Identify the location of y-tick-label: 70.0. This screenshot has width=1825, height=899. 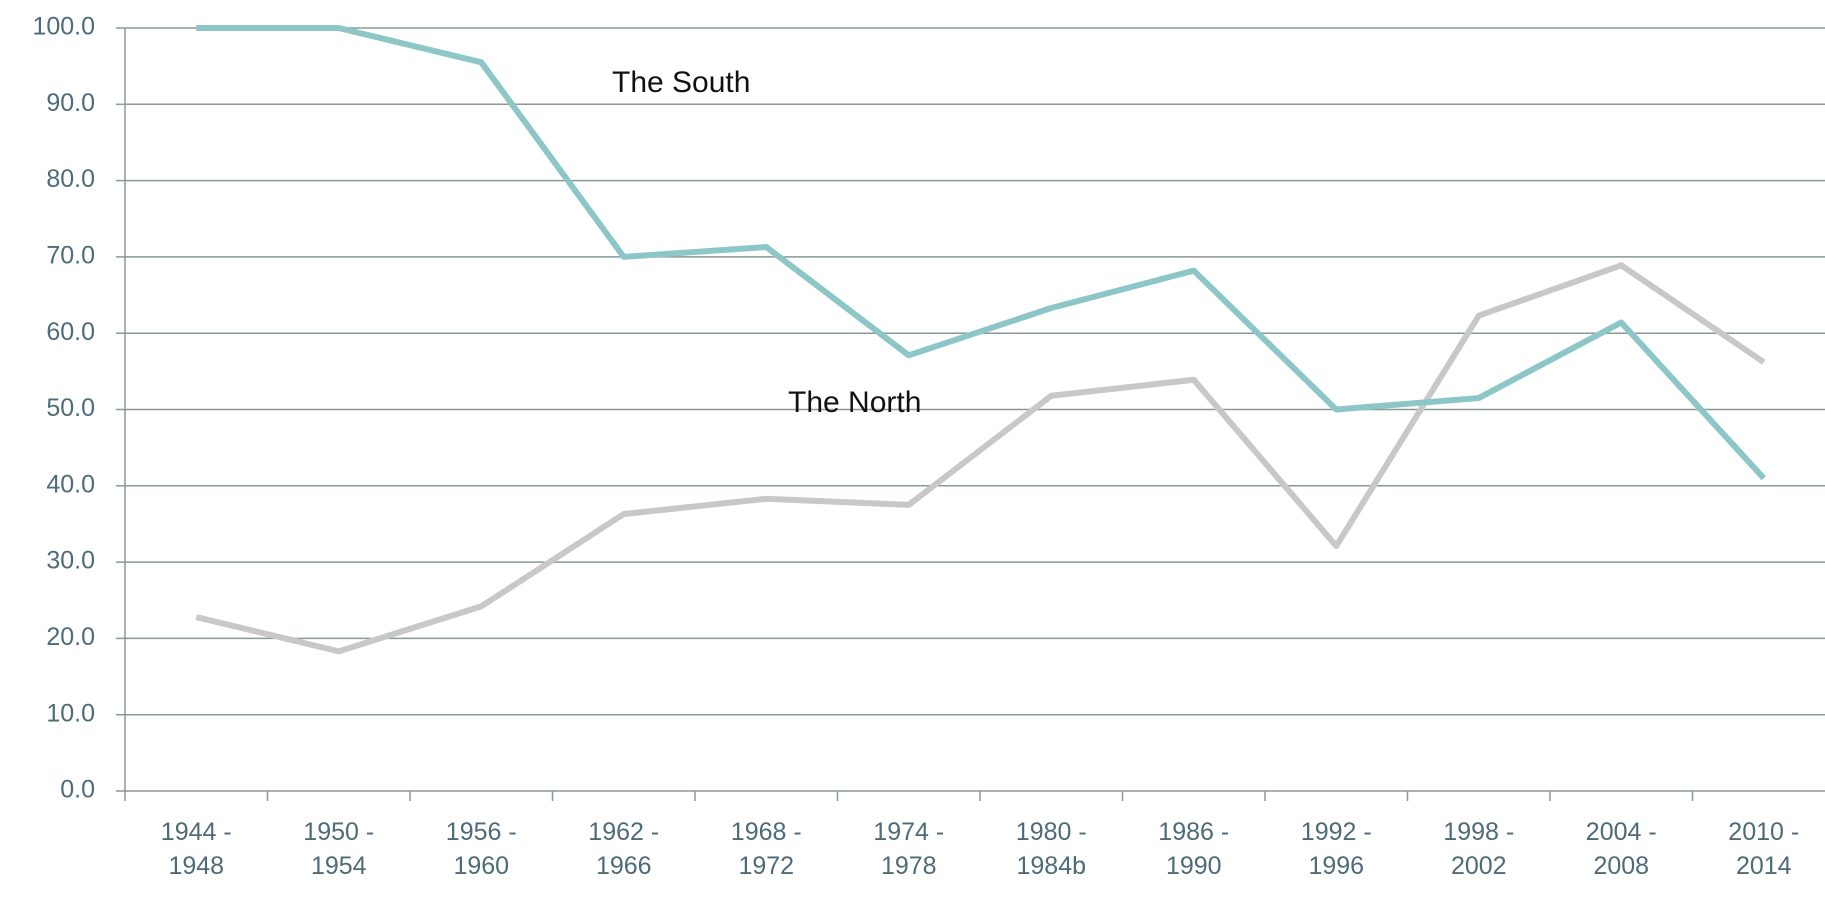
(70, 256).